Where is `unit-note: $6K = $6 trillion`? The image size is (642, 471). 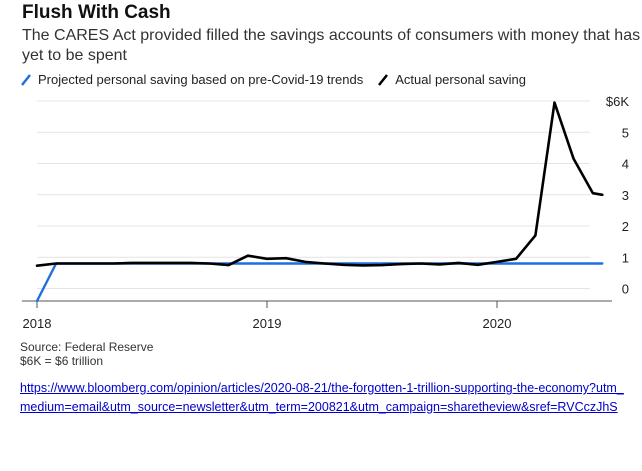 unit-note: $6K = $6 trillion is located at coordinates (62, 361).